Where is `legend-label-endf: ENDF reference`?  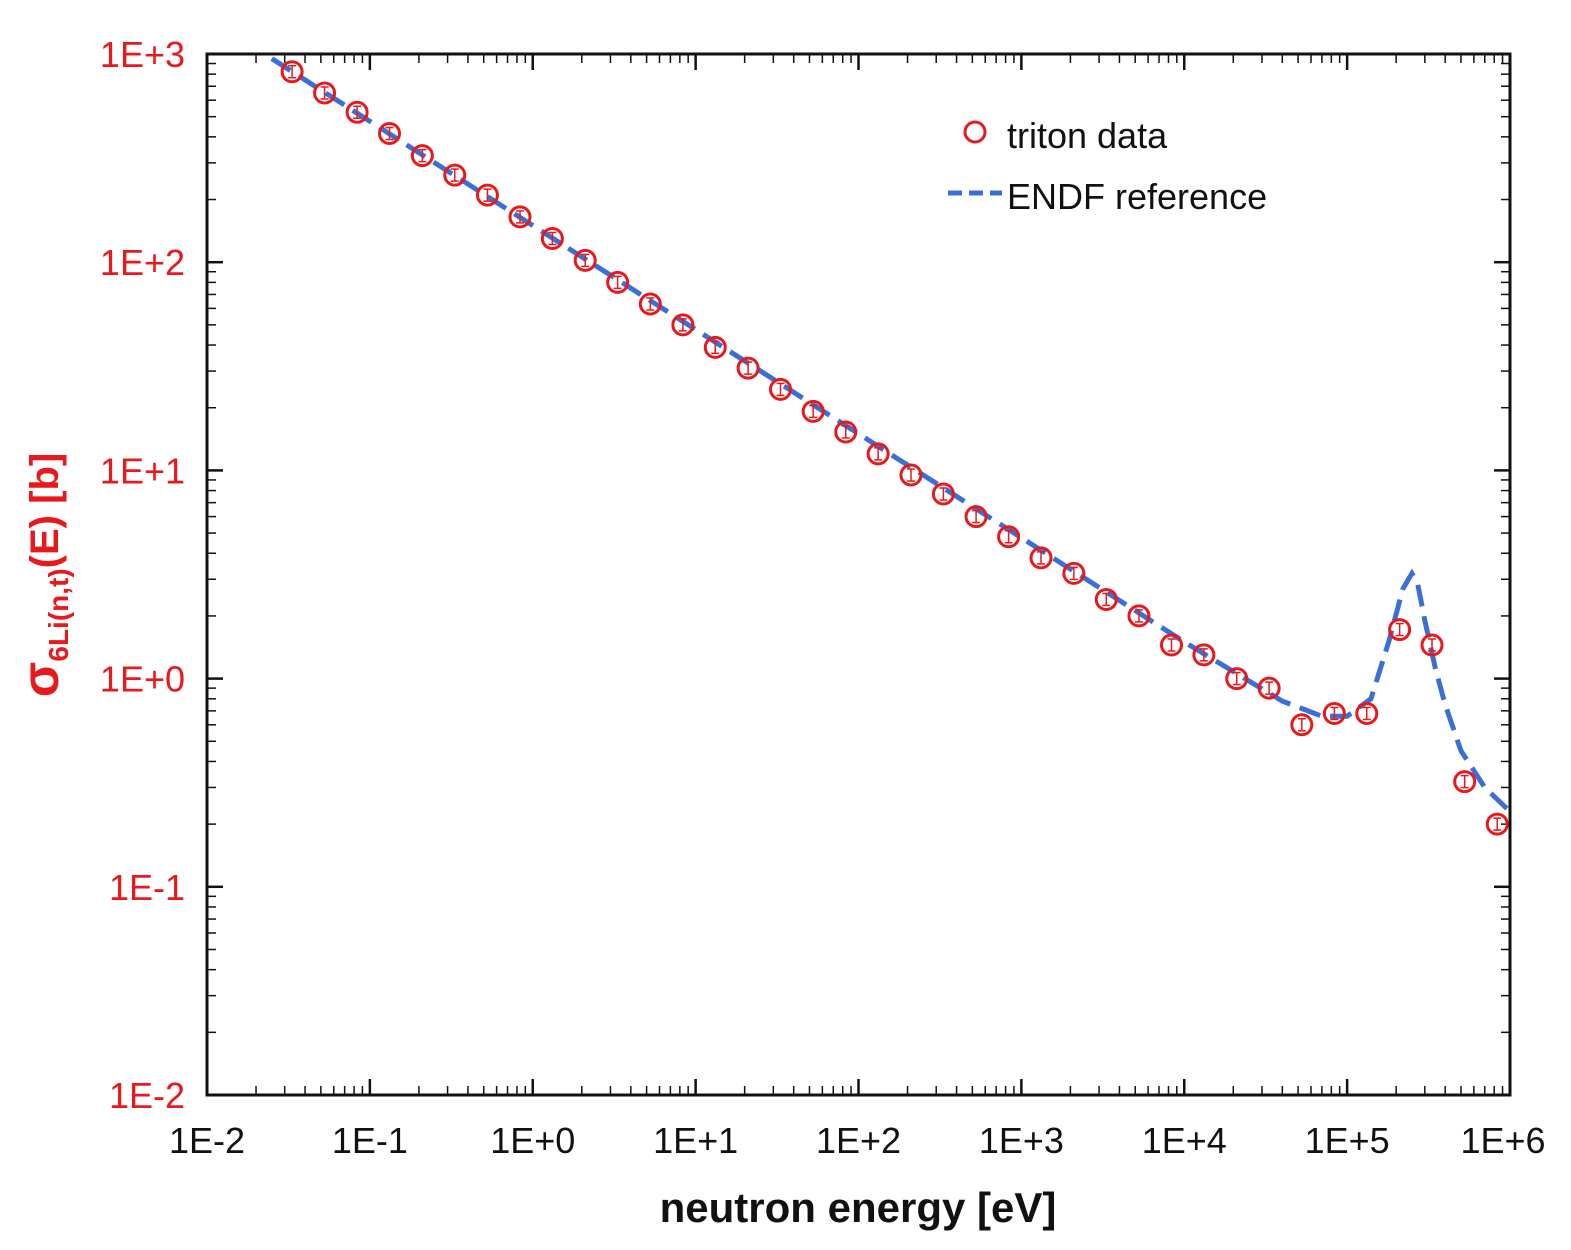 legend-label-endf: ENDF reference is located at coordinates (1137, 196).